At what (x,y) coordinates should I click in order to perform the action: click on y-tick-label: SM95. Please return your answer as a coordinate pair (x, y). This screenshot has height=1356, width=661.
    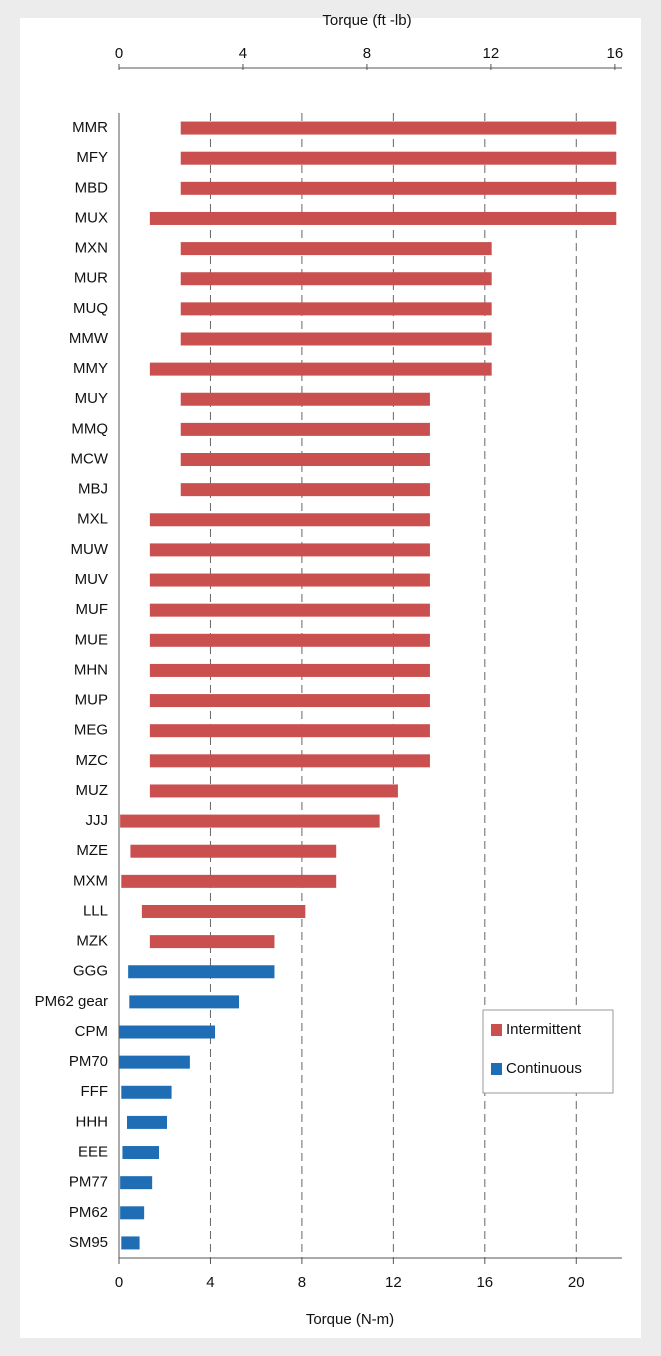
    Looking at the image, I should click on (88, 1242).